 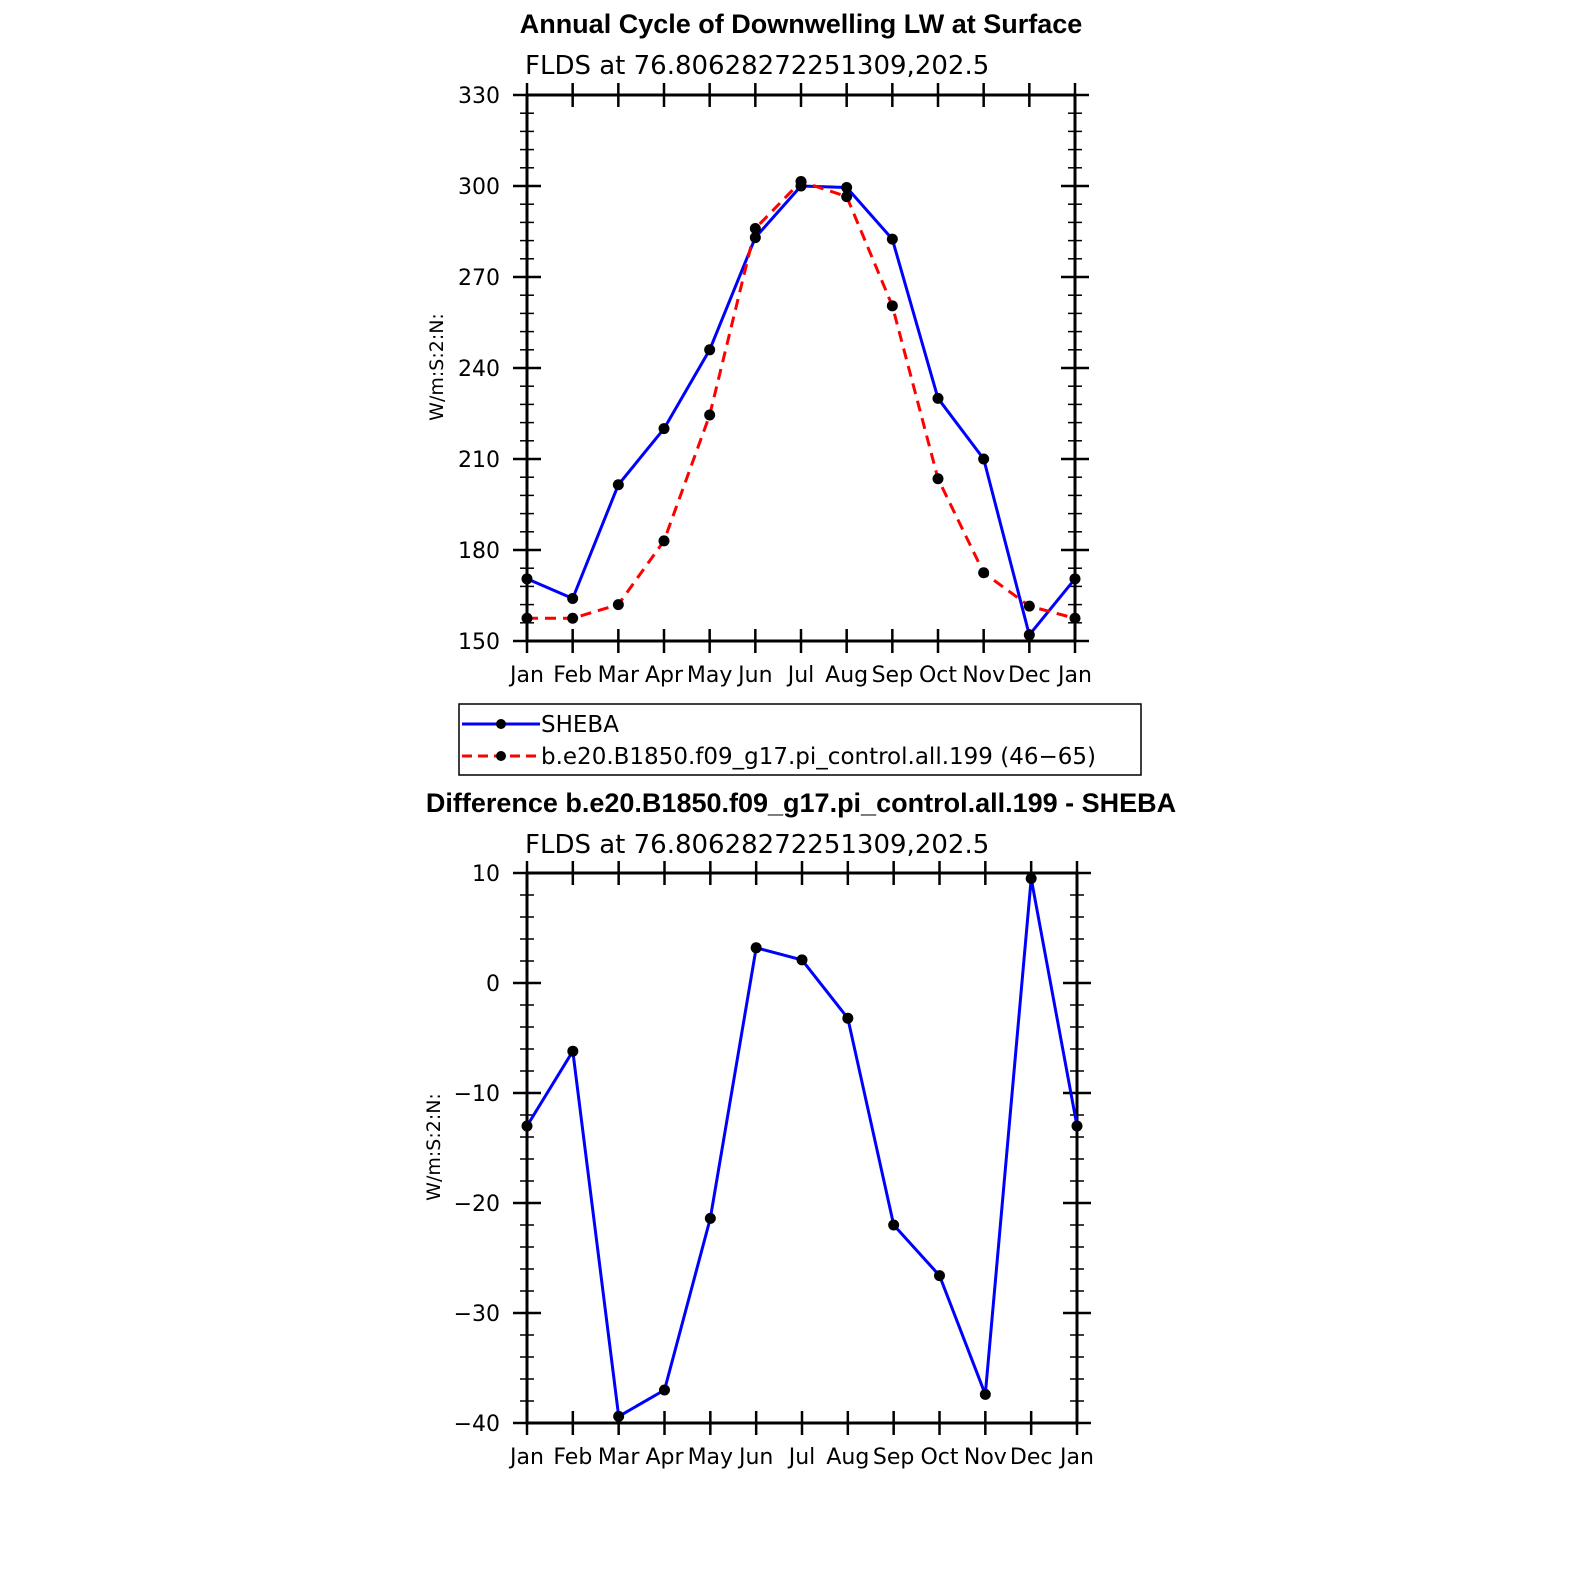 What do you see at coordinates (757, 845) in the screenshot?
I see `chart-subtitle-difference: FLDS at 76.80628272251309,202.5` at bounding box center [757, 845].